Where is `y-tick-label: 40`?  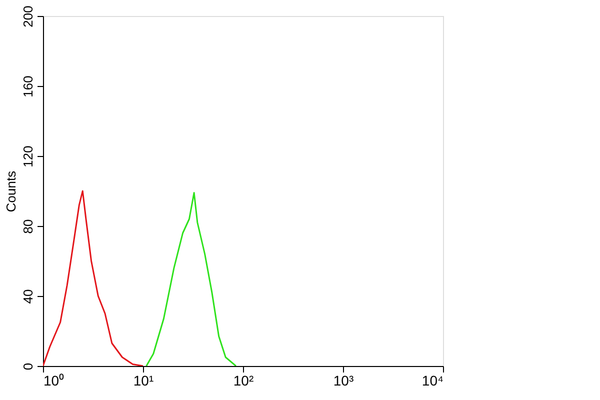
y-tick-label: 40 is located at coordinates (28, 296).